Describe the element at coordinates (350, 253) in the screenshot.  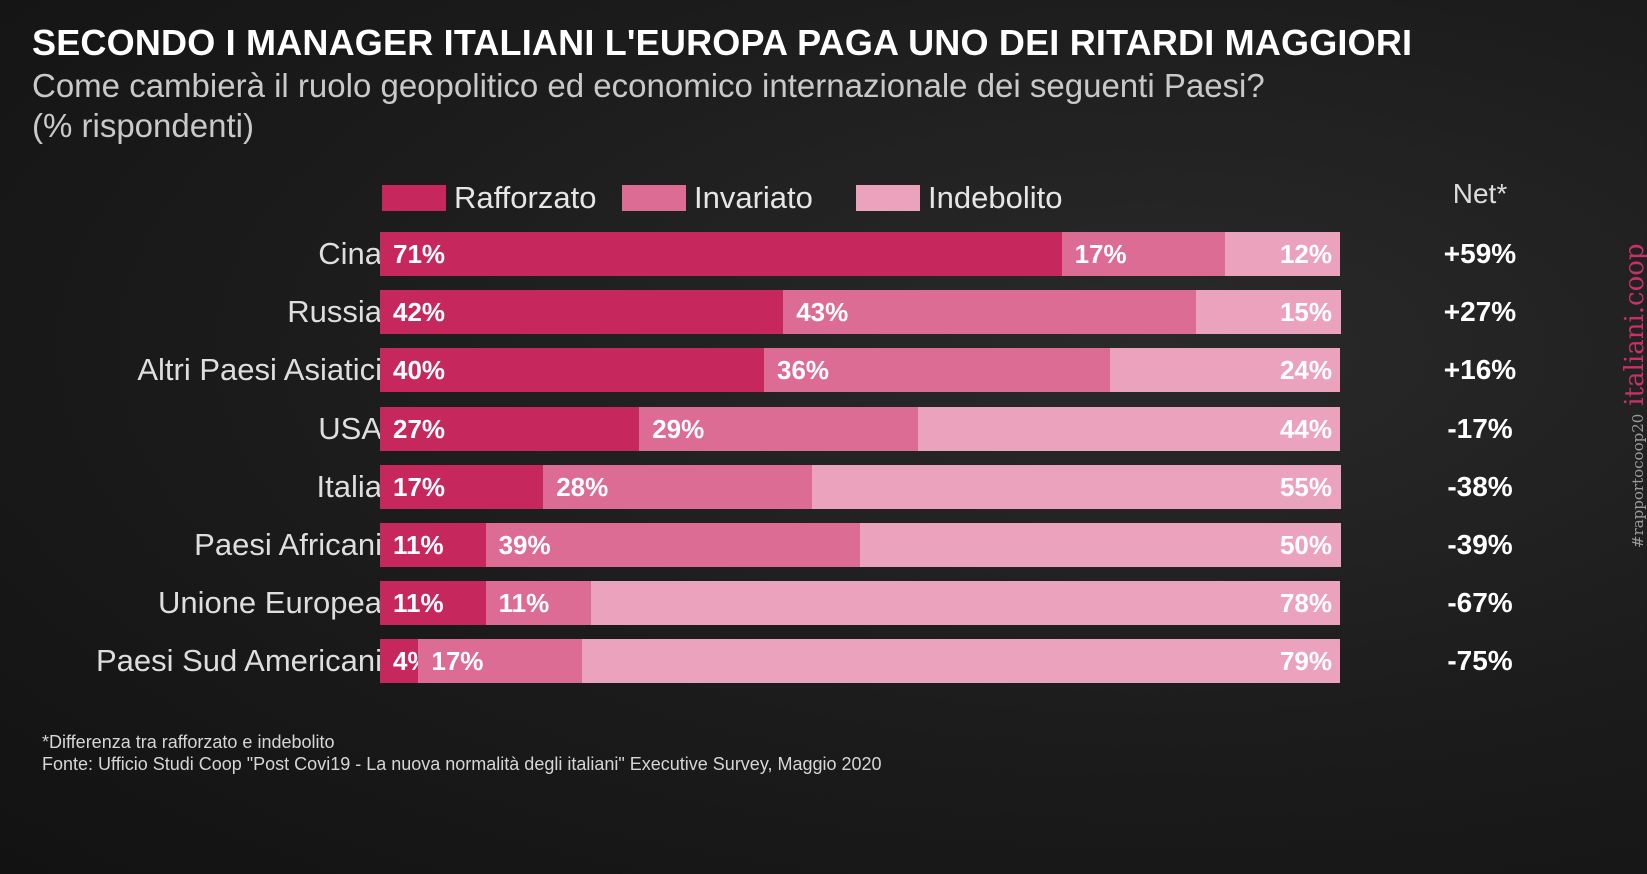
I see `category-label-cina: Cina` at that location.